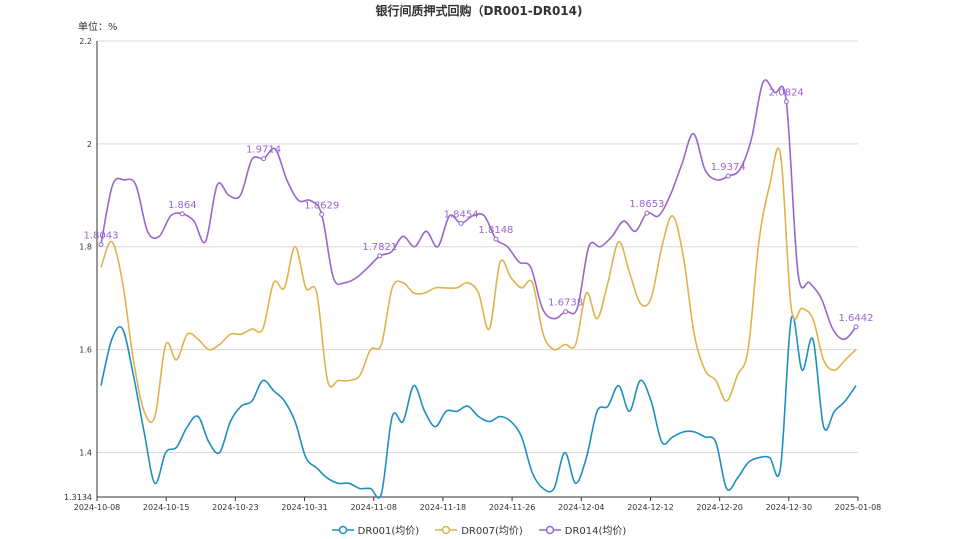 This screenshot has width=958, height=539. I want to click on data-label: 1.864, so click(182, 205).